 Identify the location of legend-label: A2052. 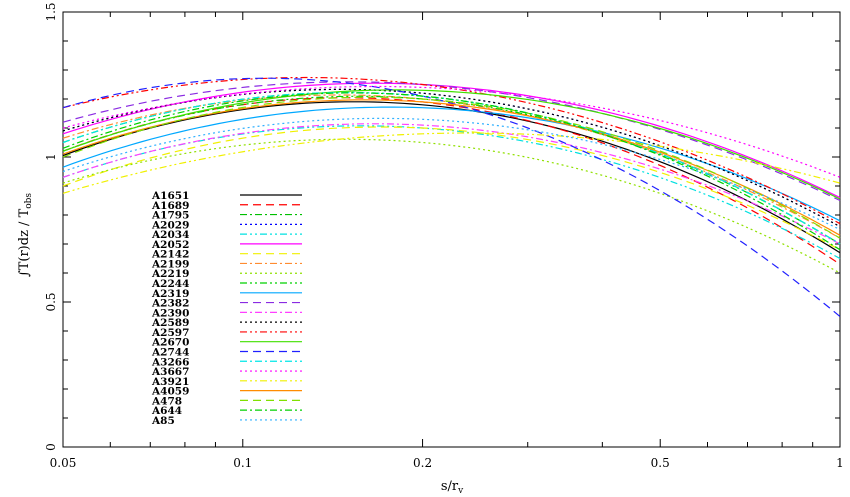
(170, 245).